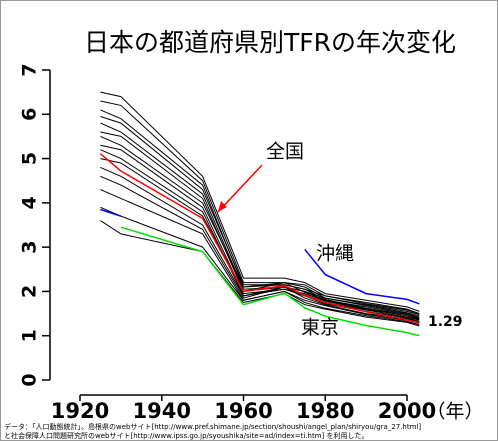  I want to click on series-label: 沖縄, so click(335, 254).